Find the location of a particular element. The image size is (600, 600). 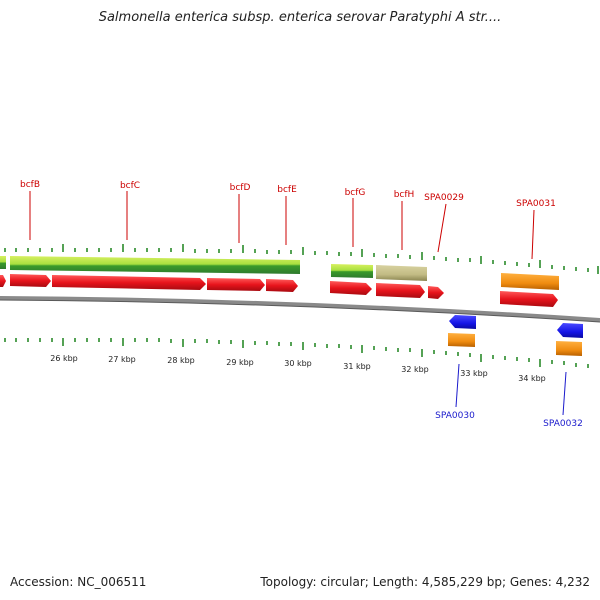

gene-label-bcfc: bcfC is located at coordinates (130, 186).